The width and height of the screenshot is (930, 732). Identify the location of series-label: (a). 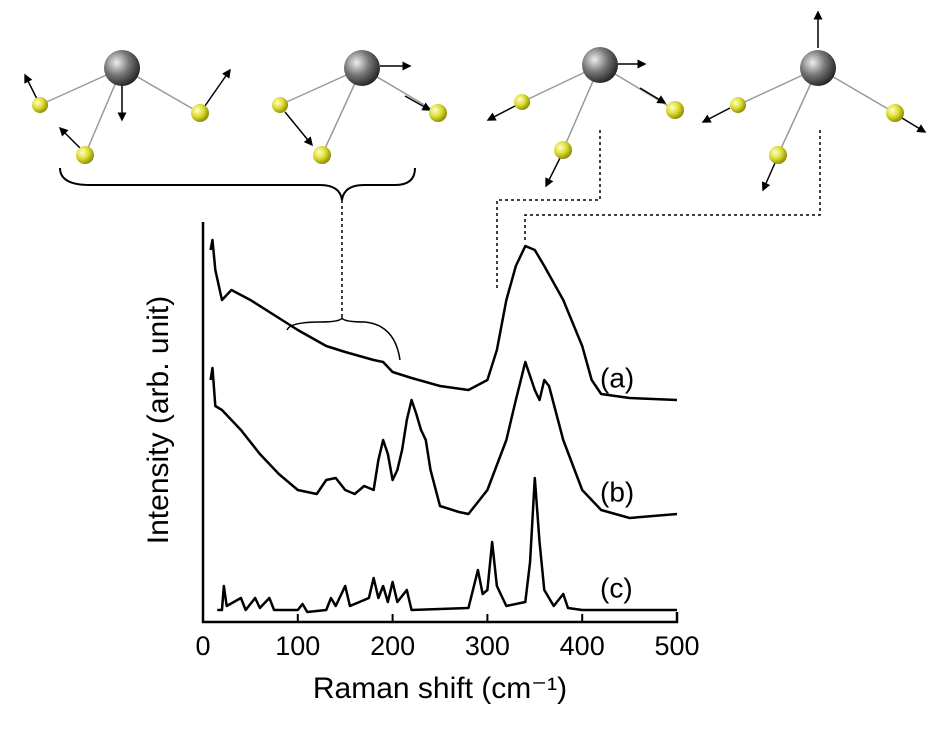
(617, 377).